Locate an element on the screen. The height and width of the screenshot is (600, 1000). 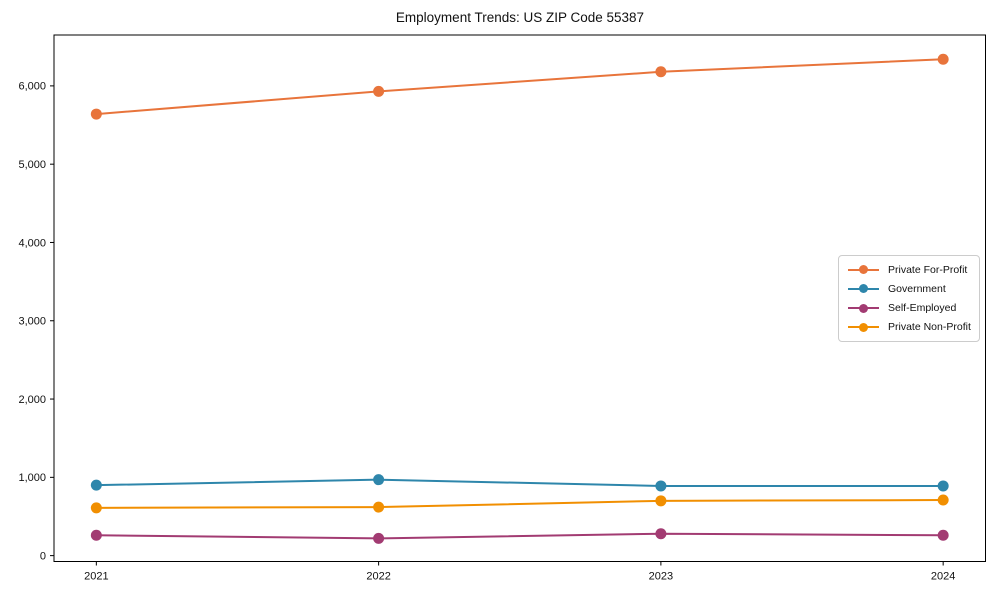
legend-label: Private For-Profit is located at coordinates (928, 269).